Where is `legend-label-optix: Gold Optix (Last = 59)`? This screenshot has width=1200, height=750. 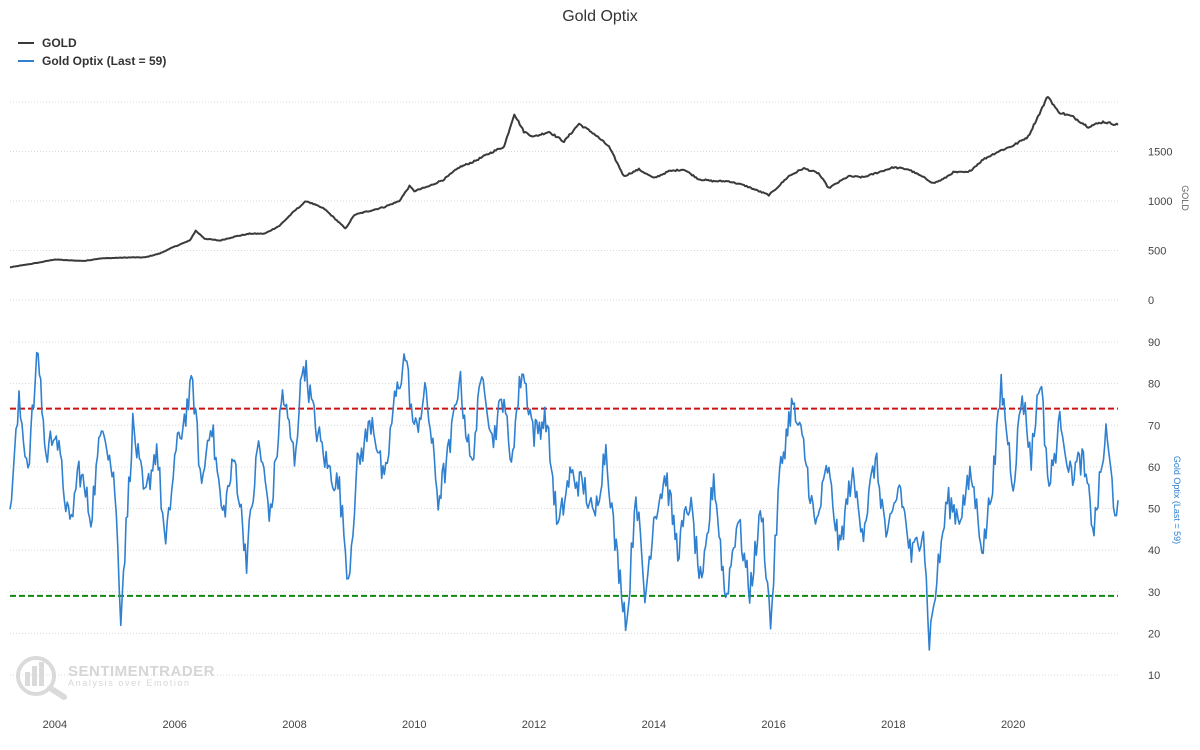 legend-label-optix: Gold Optix (Last = 59) is located at coordinates (104, 61).